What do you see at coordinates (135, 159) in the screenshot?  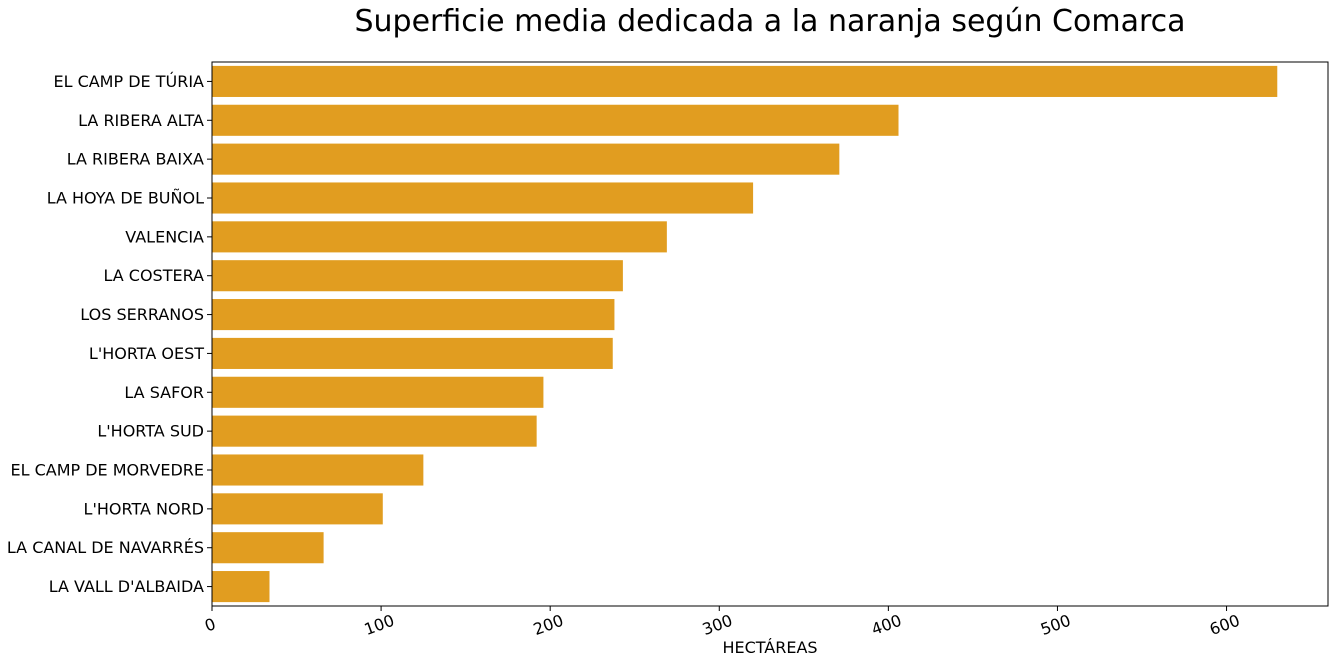 I see `category-label: LA RIBERA BAIXA` at bounding box center [135, 159].